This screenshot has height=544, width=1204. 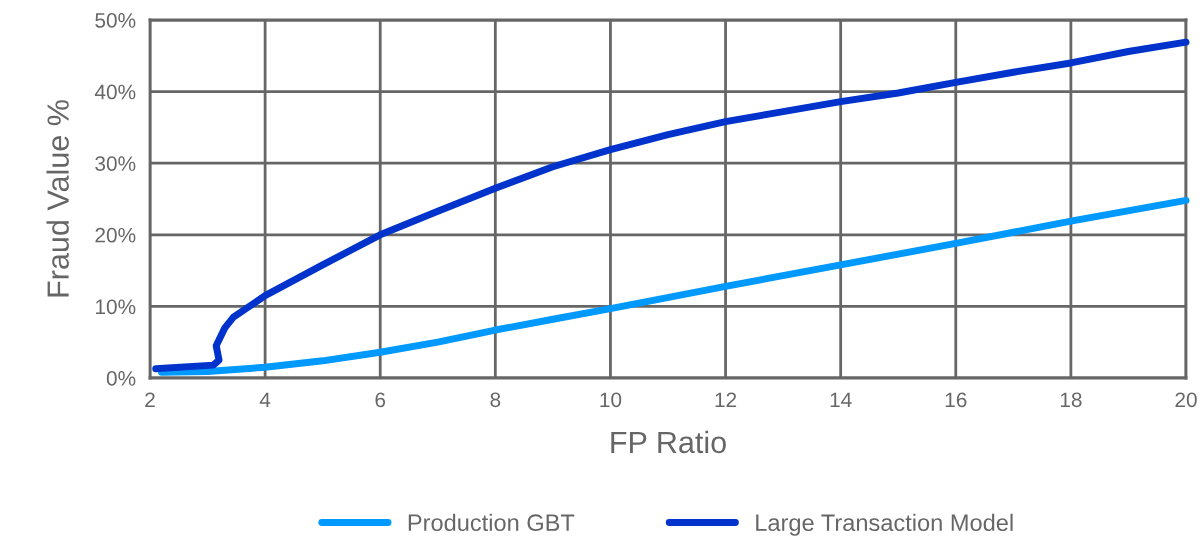 What do you see at coordinates (956, 400) in the screenshot?
I see `x-tick-label: 16` at bounding box center [956, 400].